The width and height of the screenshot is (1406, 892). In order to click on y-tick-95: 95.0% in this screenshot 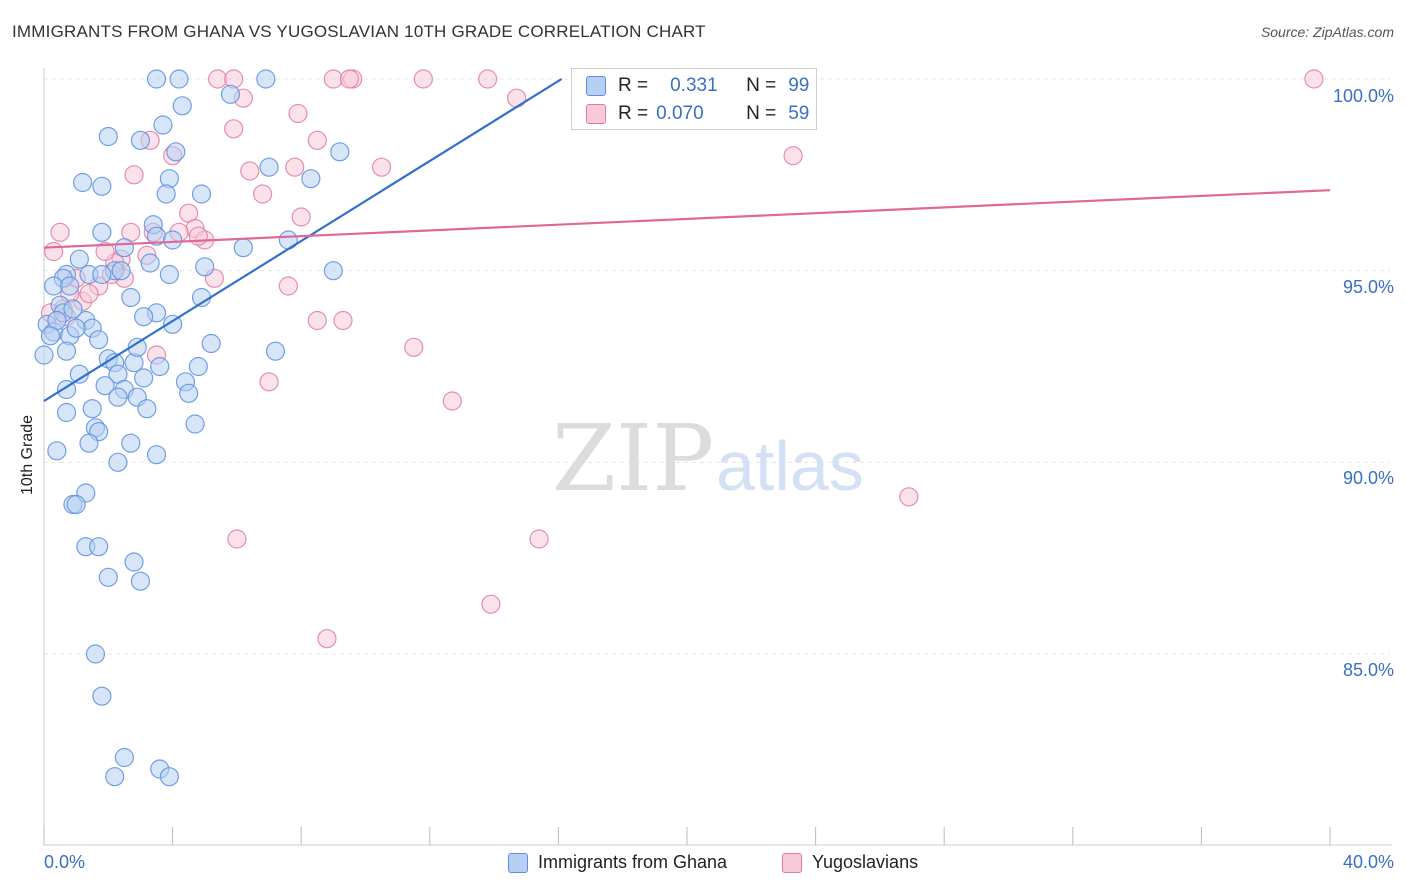, I will do `click(1368, 287)`.